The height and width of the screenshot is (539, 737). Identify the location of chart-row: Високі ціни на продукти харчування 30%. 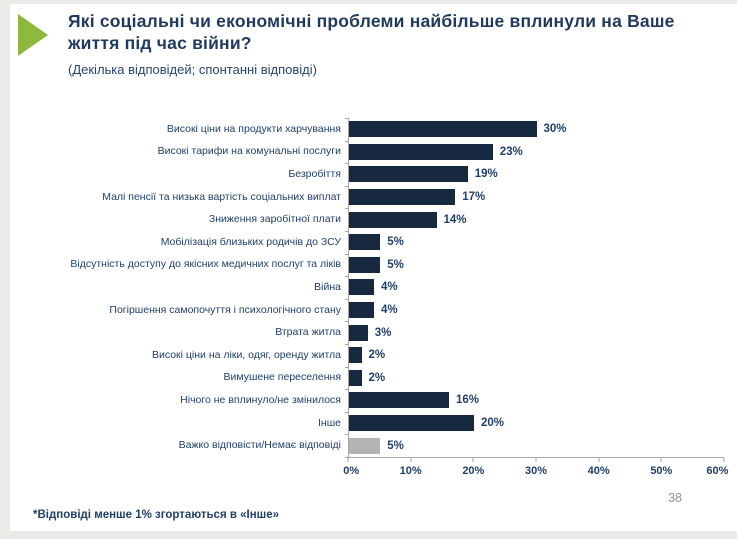
(378, 130).